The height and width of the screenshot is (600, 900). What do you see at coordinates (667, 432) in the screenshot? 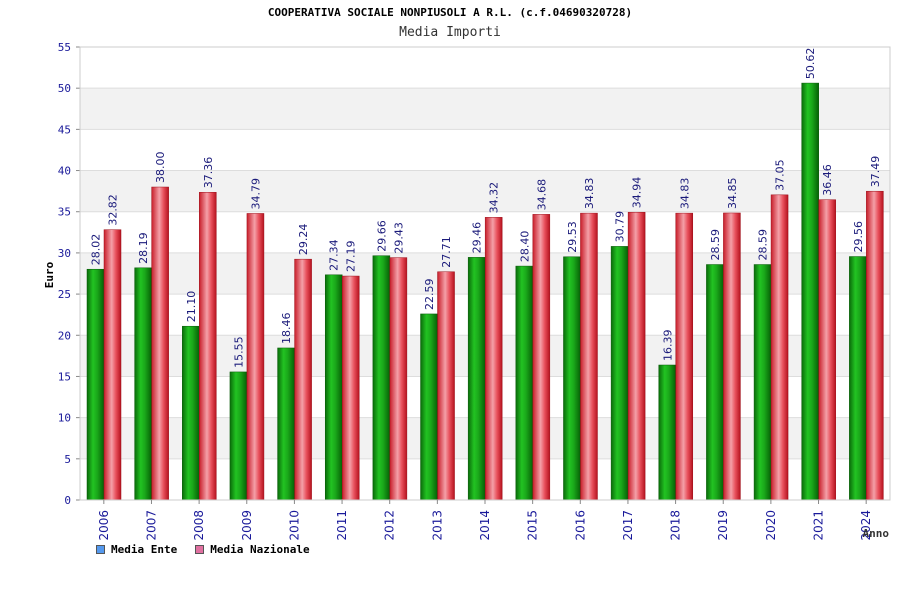
I see `bar-ente-2018` at bounding box center [667, 432].